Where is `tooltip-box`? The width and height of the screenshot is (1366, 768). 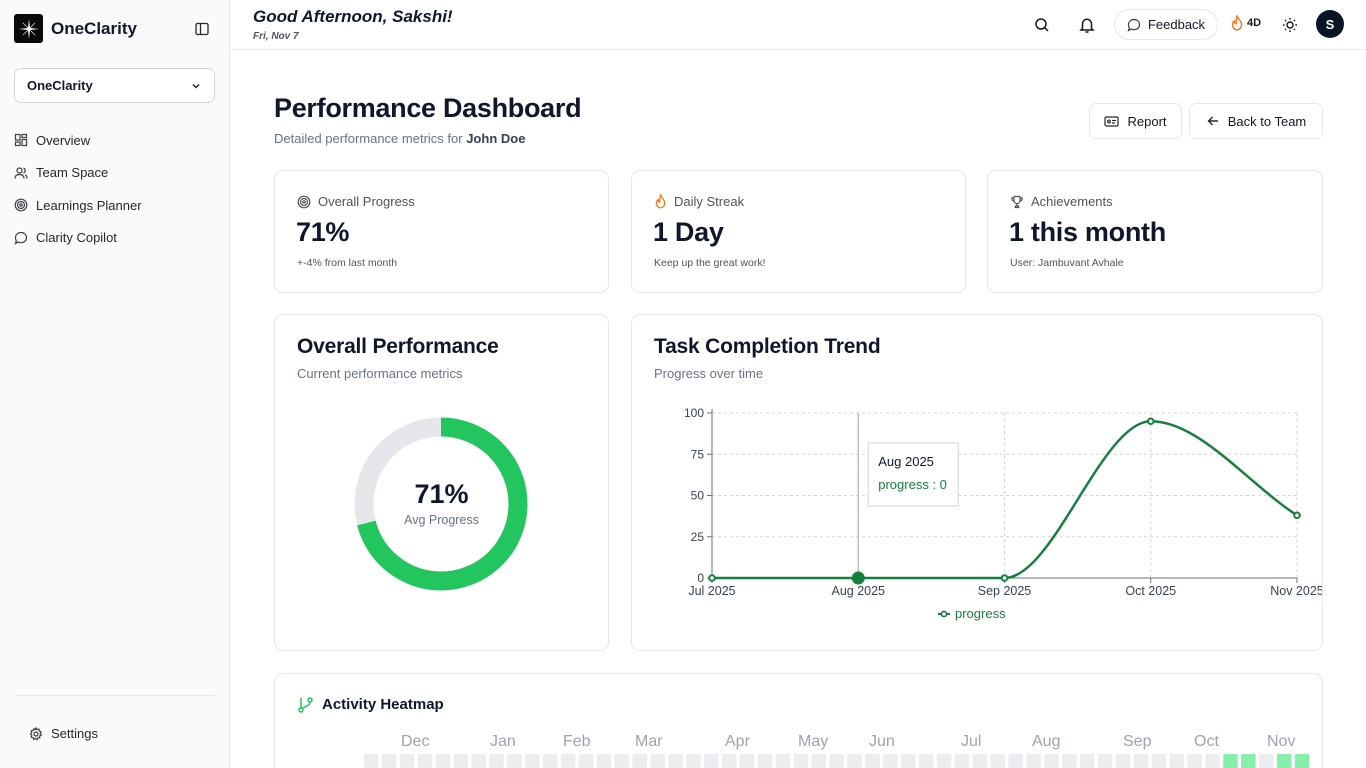
tooltip-box is located at coordinates (913, 474).